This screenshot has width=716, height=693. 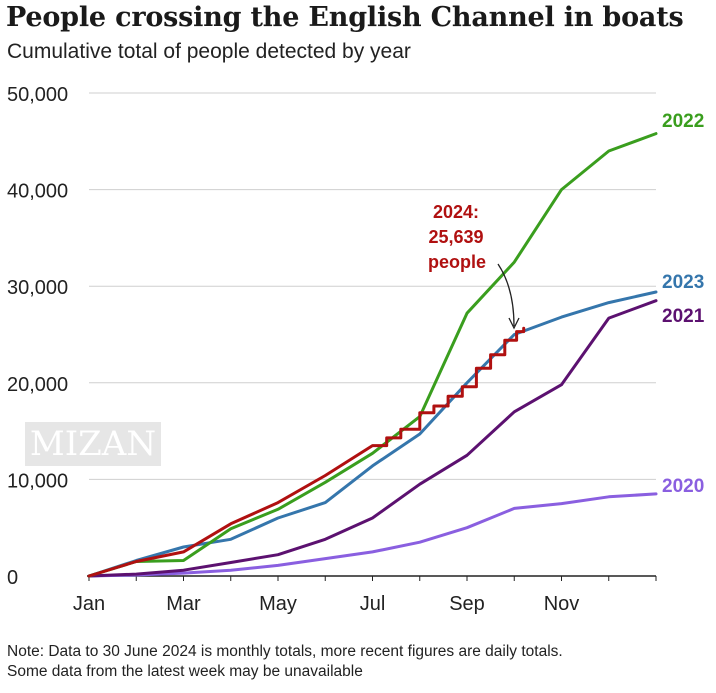 I want to click on series-label-2020: 2020, so click(x=683, y=486).